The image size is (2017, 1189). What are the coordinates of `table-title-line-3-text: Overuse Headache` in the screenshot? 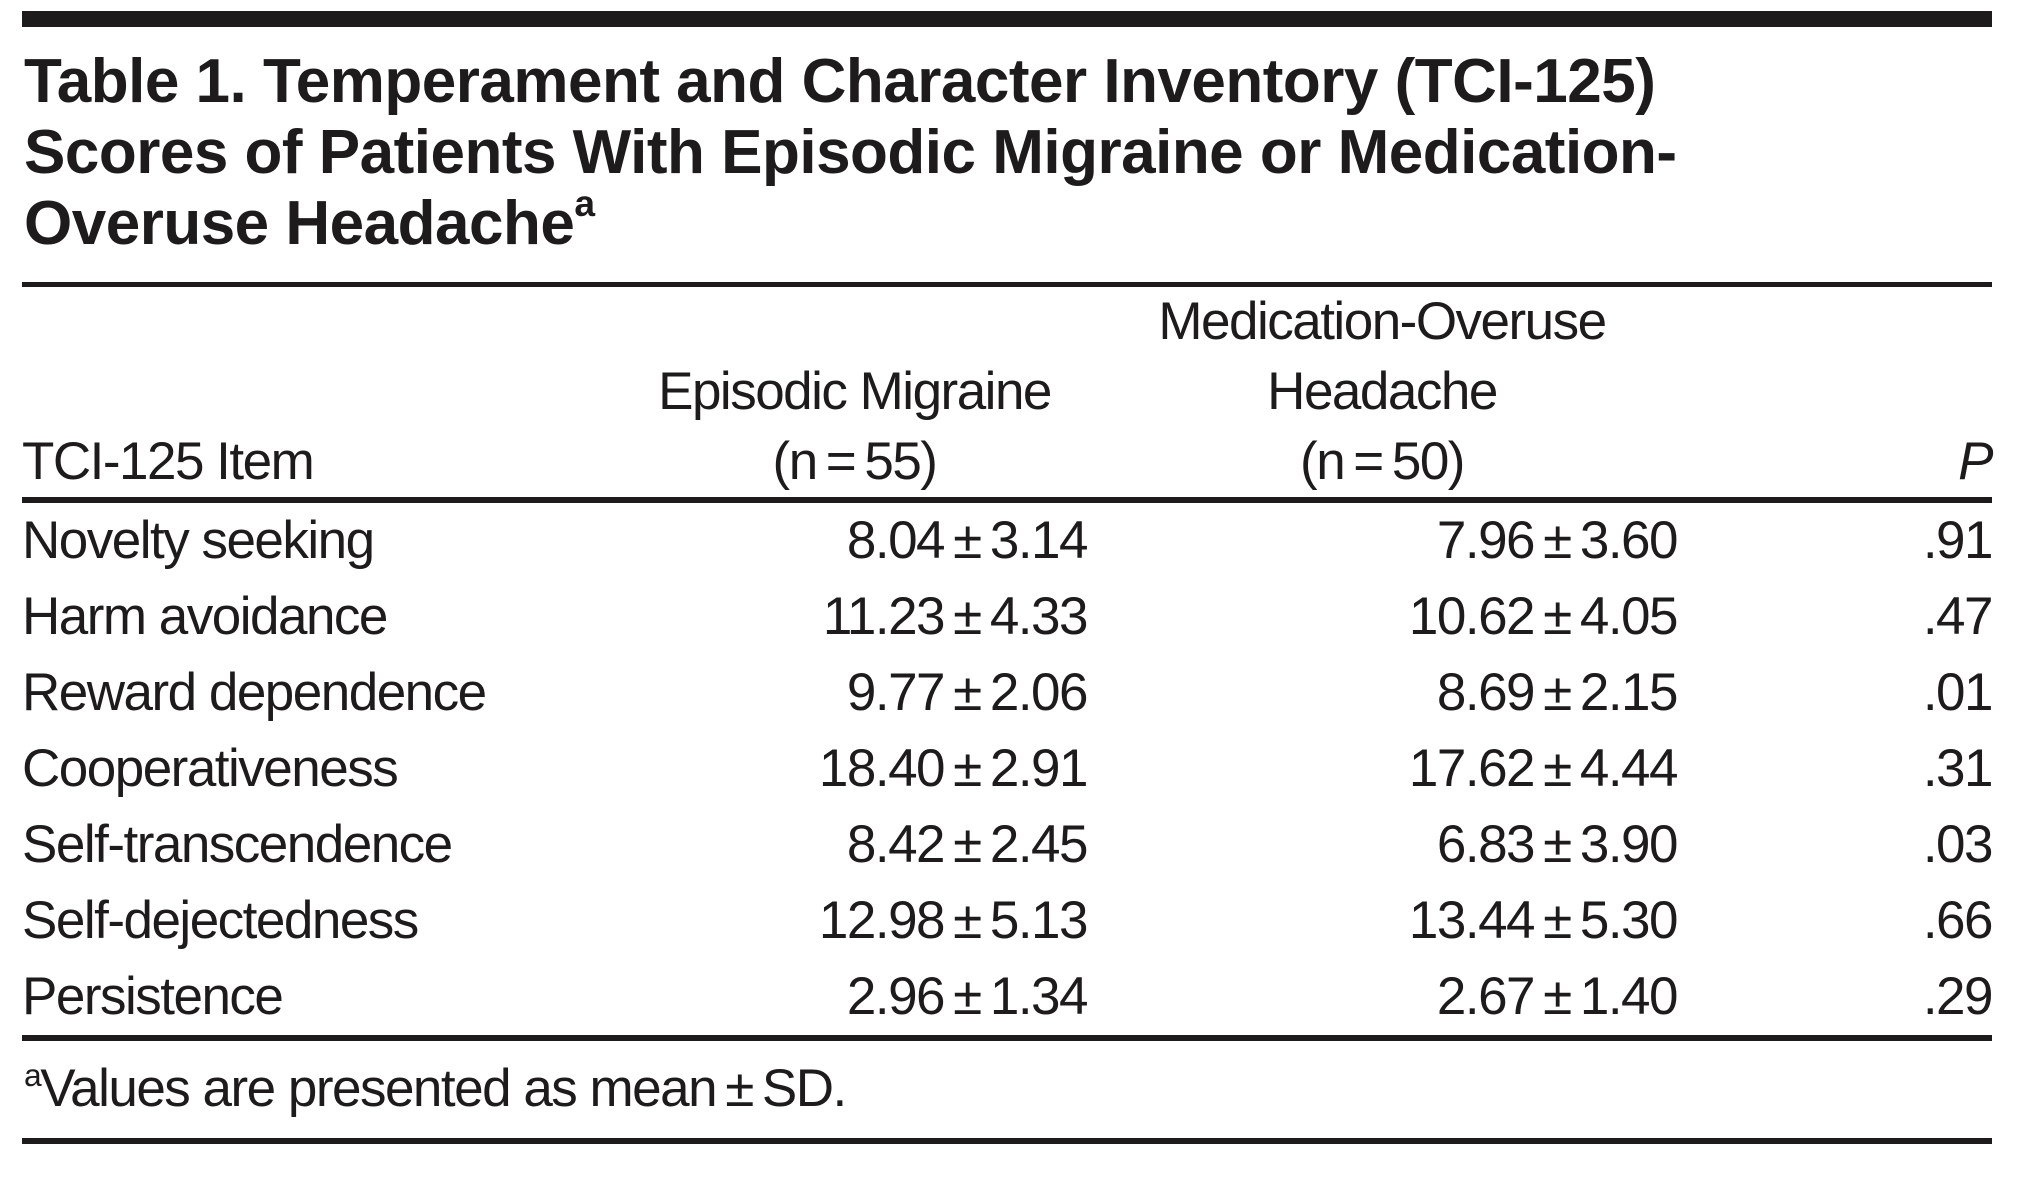 It's located at (299, 223).